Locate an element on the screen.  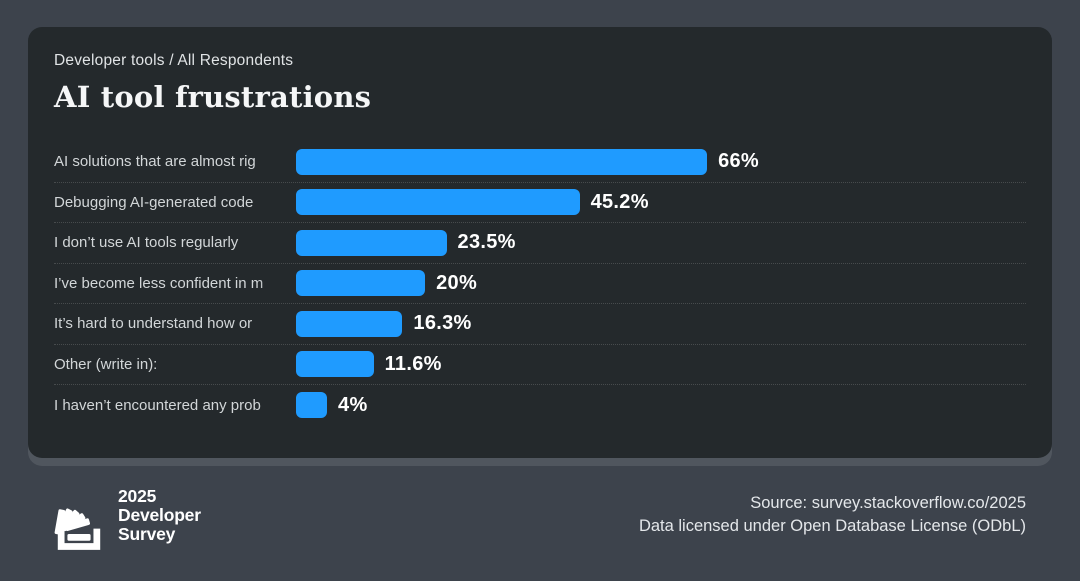
value-label: 66% is located at coordinates (739, 161).